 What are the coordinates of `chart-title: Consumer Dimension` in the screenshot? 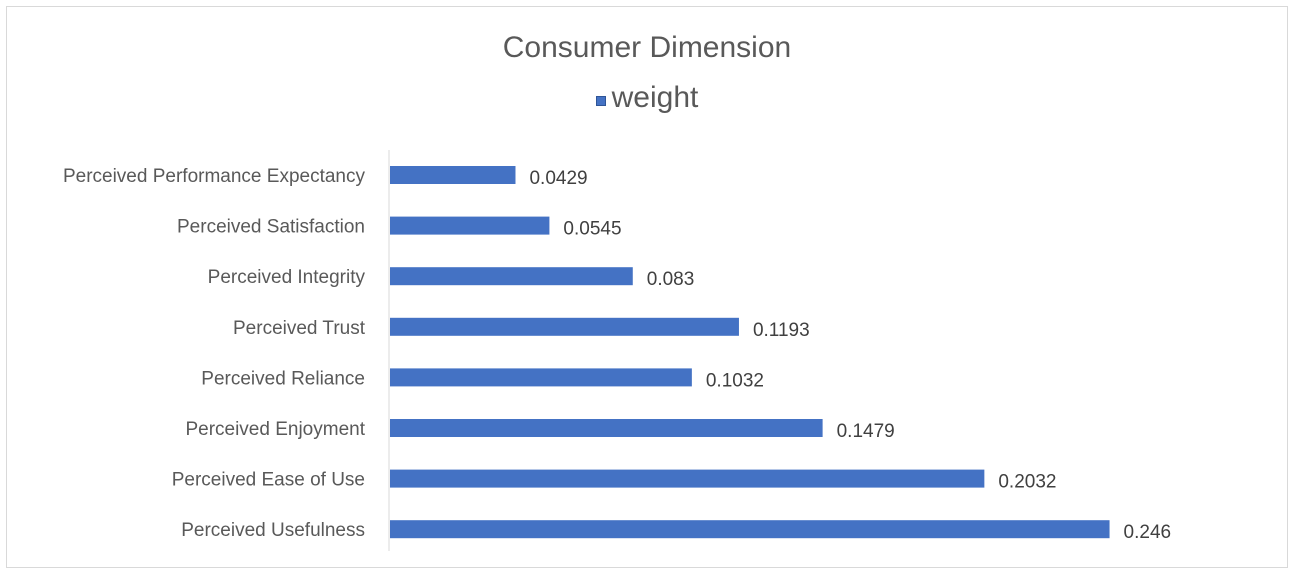 It's located at (647, 47).